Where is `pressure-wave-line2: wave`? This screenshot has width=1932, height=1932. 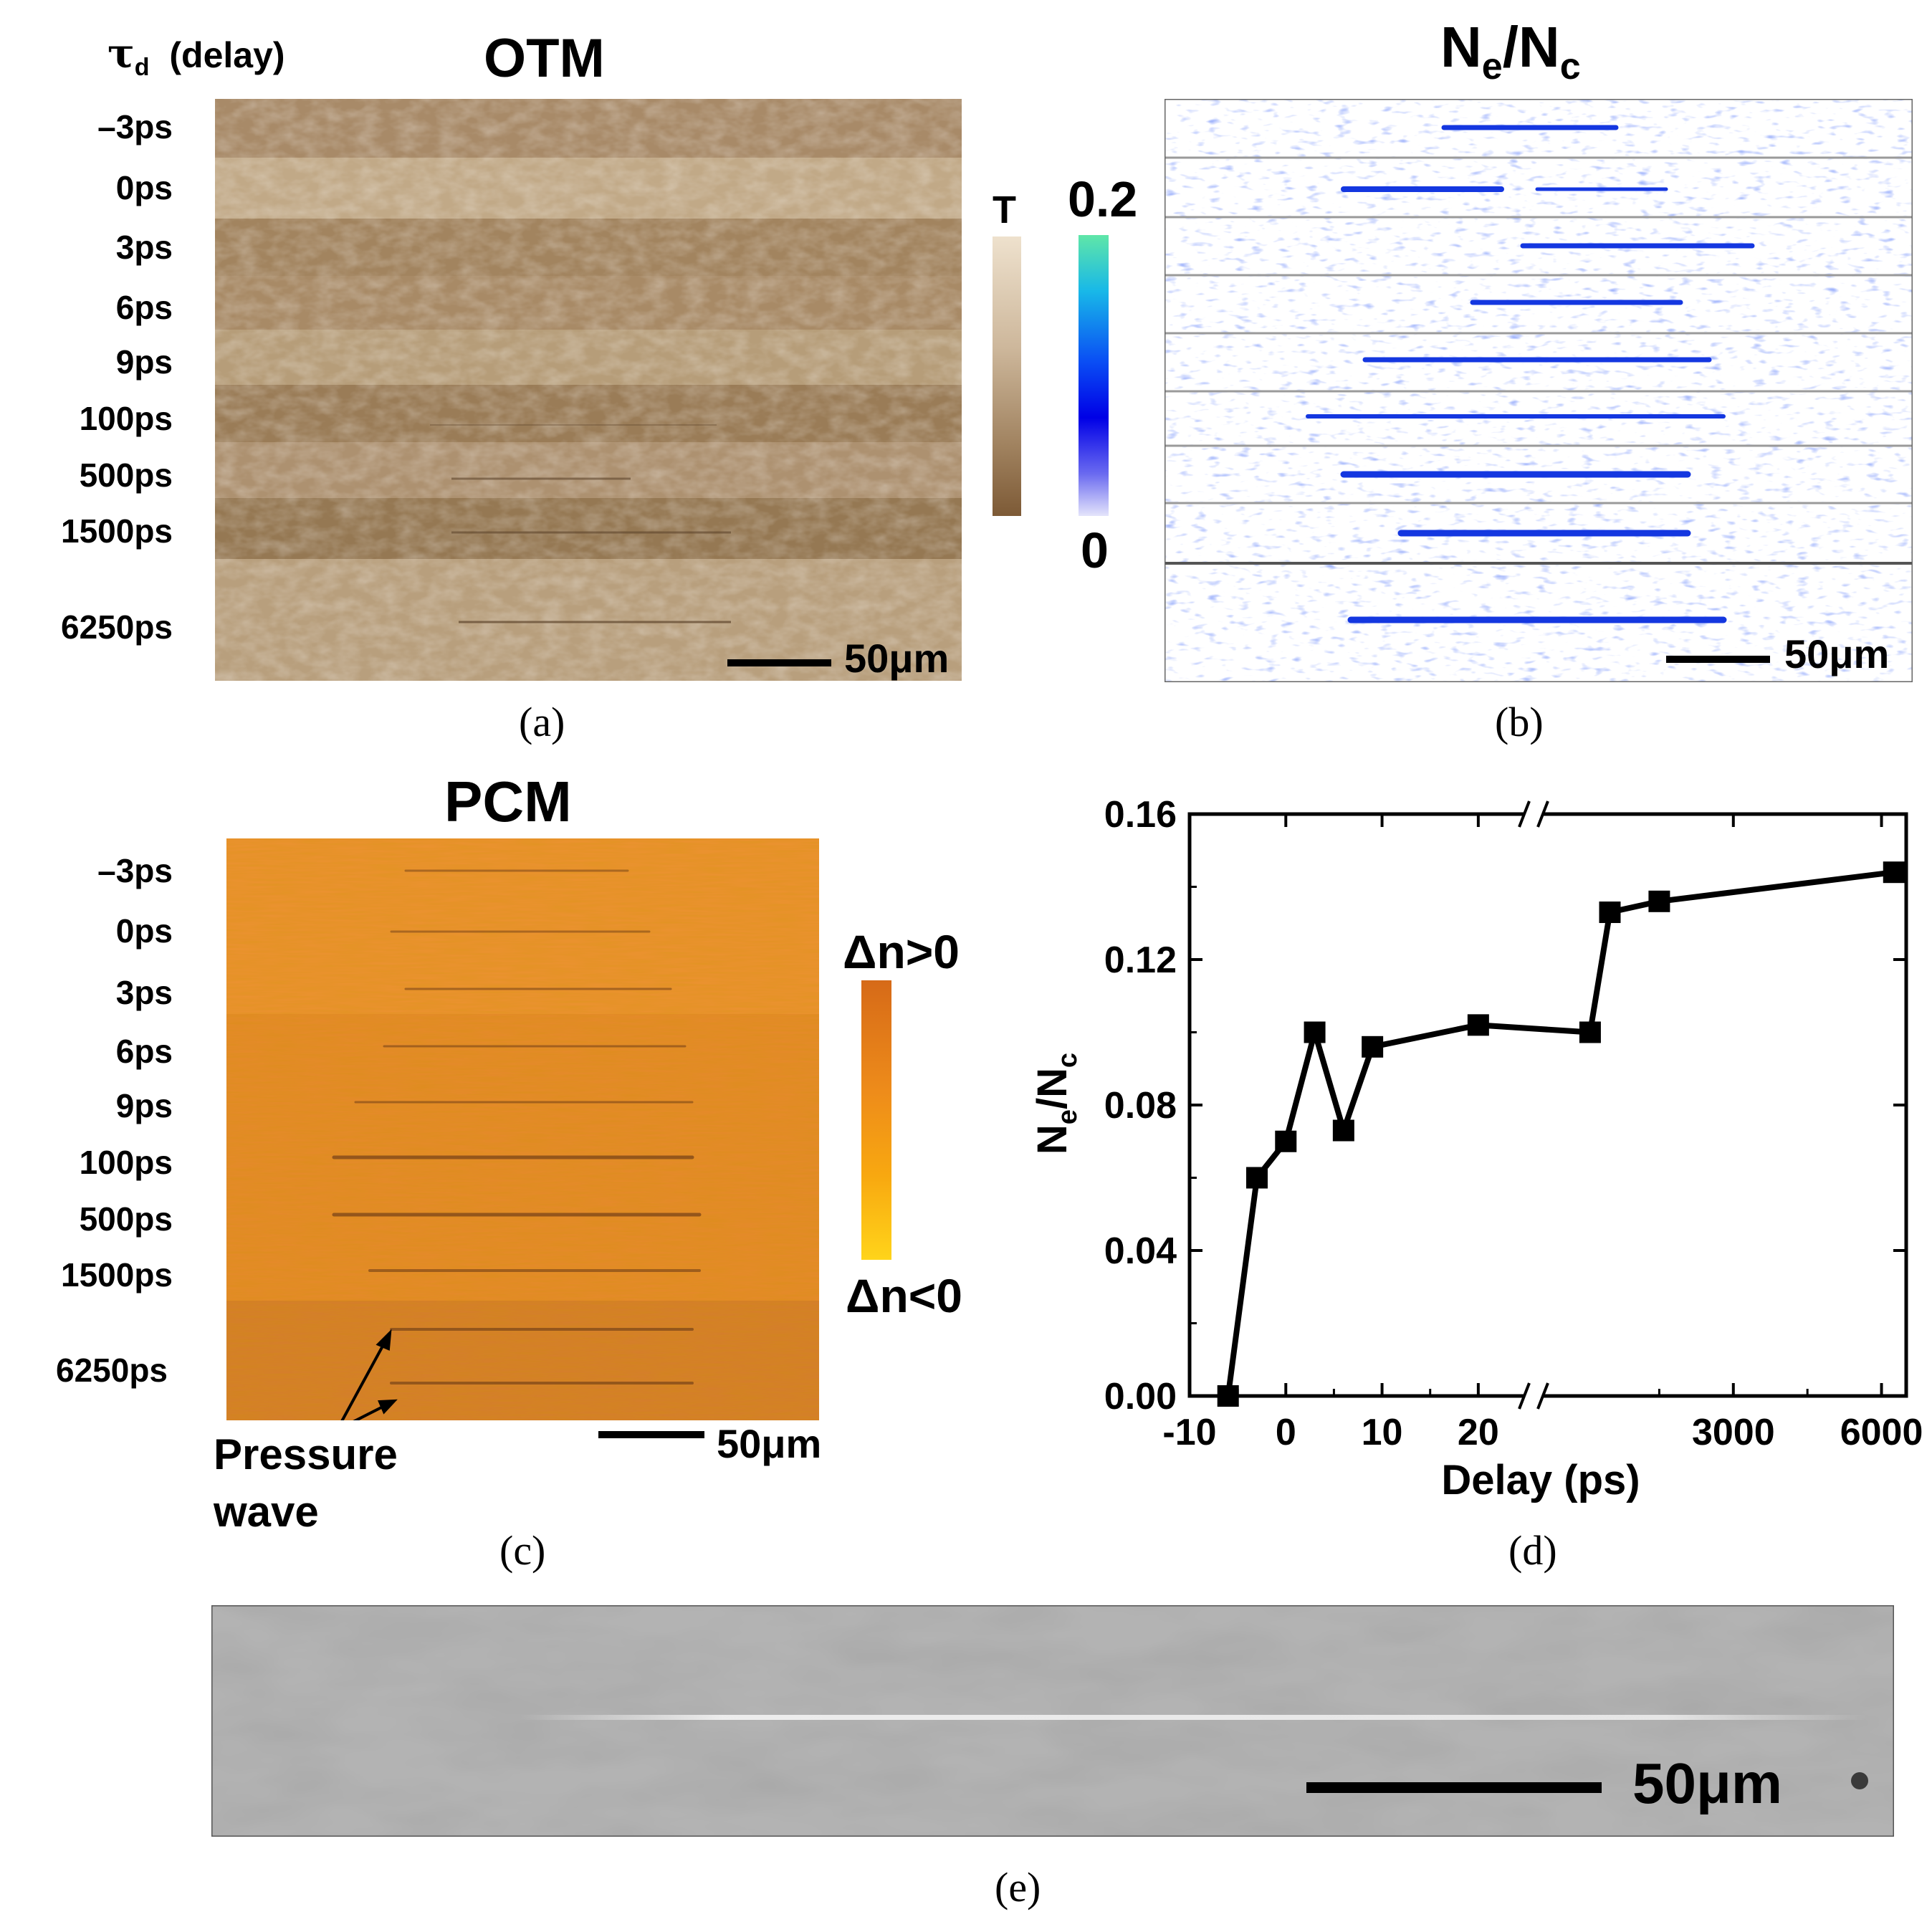 pressure-wave-line2: wave is located at coordinates (267, 1512).